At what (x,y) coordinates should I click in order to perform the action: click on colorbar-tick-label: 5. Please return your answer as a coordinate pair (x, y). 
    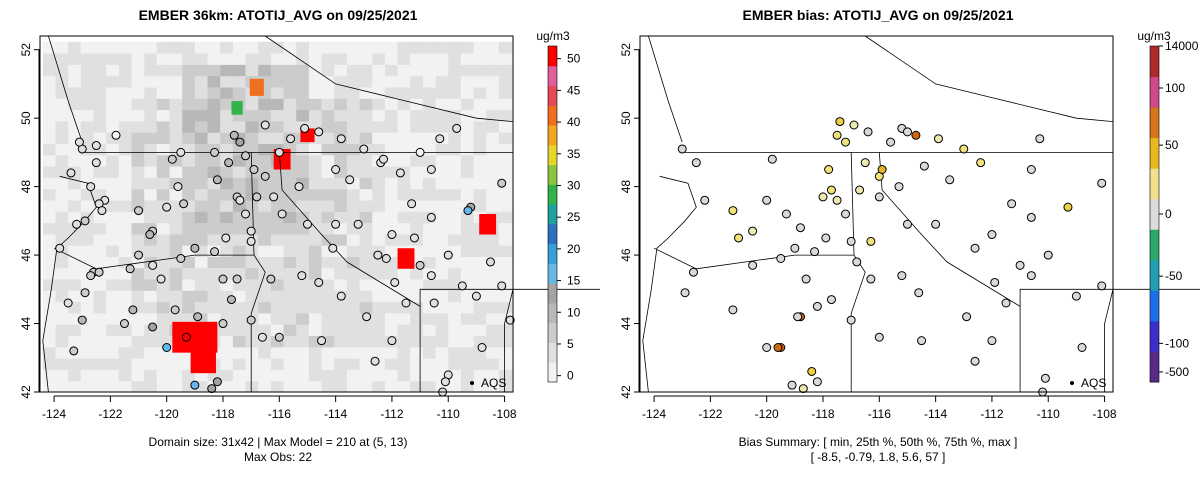
    Looking at the image, I should click on (570, 344).